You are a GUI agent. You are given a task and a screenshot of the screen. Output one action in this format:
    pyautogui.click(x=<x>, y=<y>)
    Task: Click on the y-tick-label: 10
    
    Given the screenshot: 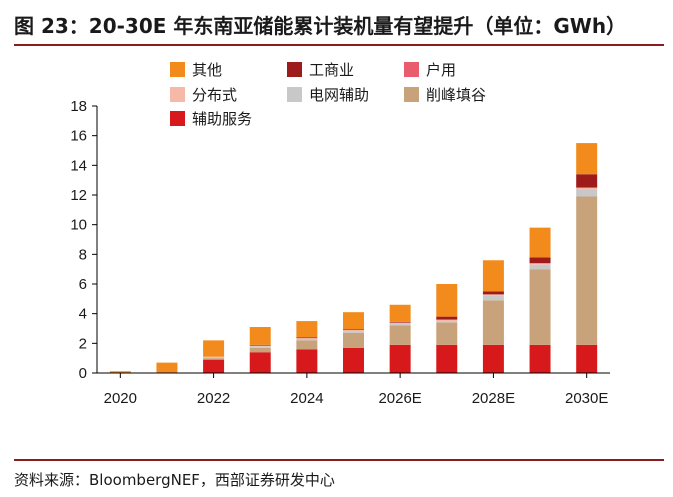 What is the action you would take?
    pyautogui.click(x=78, y=225)
    